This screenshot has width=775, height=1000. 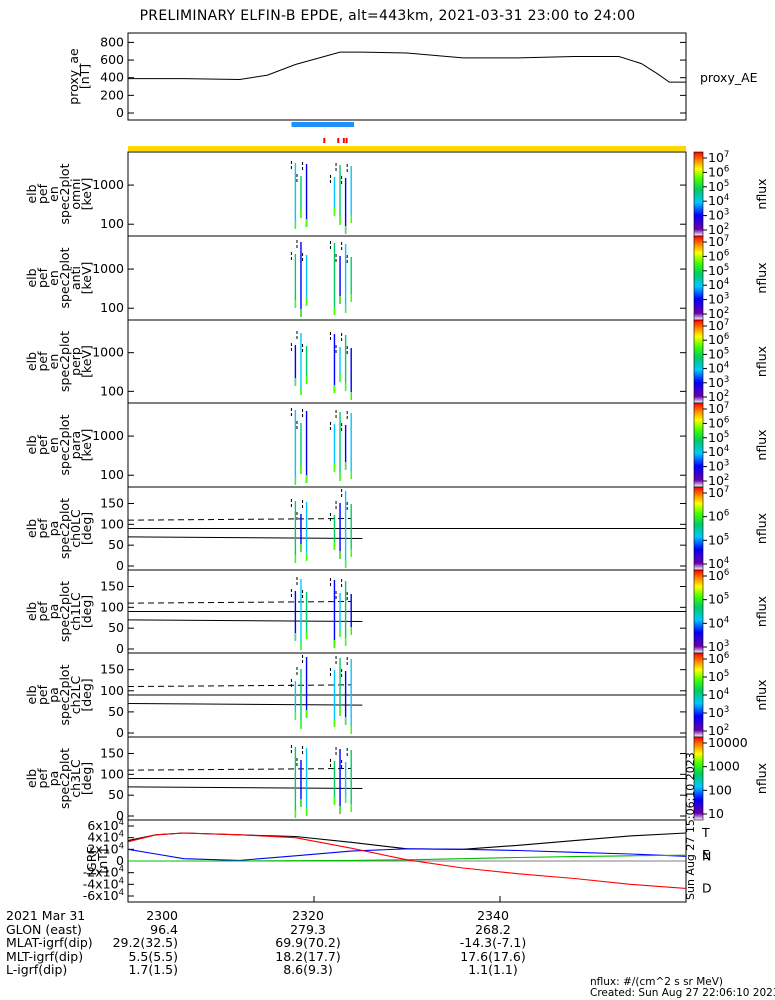 What do you see at coordinates (86, 694) in the screenshot?
I see `elb-pef-pa-spec2plot-ch2LC-ylabel-line: [deg]` at bounding box center [86, 694].